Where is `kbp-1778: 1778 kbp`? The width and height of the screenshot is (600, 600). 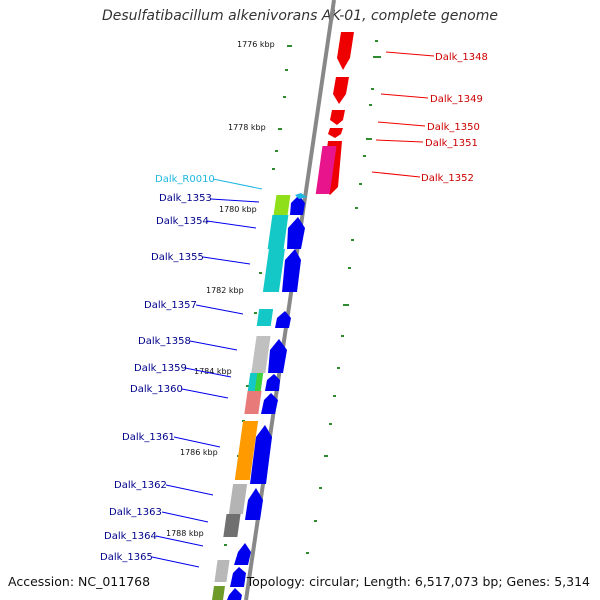
kbp-1778: 1778 kbp is located at coordinates (247, 127).